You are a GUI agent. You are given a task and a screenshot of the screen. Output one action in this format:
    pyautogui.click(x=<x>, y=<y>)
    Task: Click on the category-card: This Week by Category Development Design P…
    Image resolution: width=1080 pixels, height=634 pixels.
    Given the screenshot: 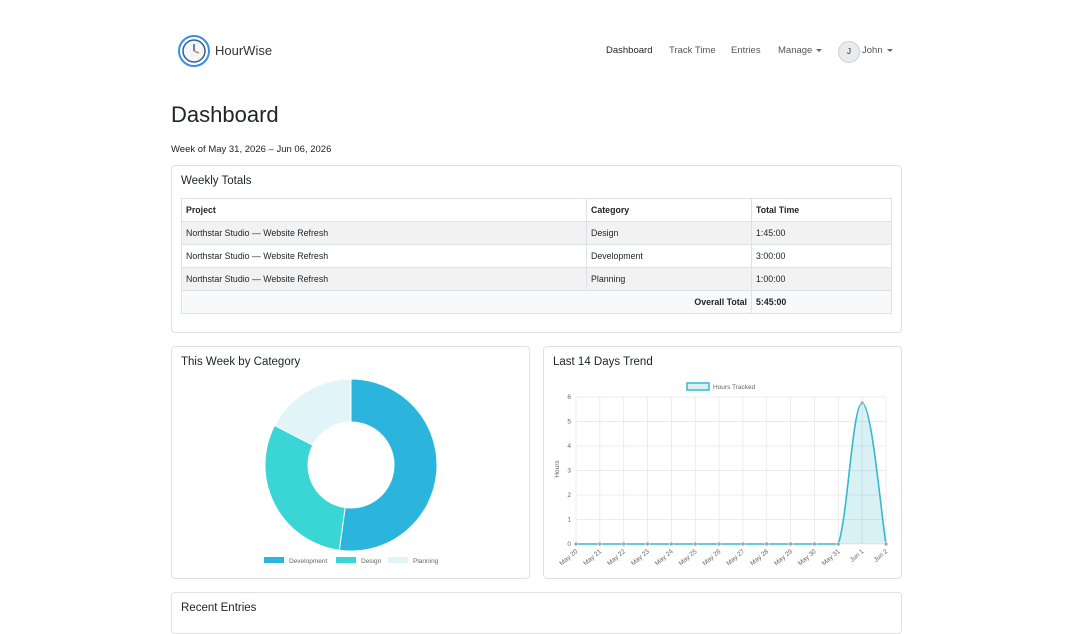 What is the action you would take?
    pyautogui.click(x=350, y=462)
    